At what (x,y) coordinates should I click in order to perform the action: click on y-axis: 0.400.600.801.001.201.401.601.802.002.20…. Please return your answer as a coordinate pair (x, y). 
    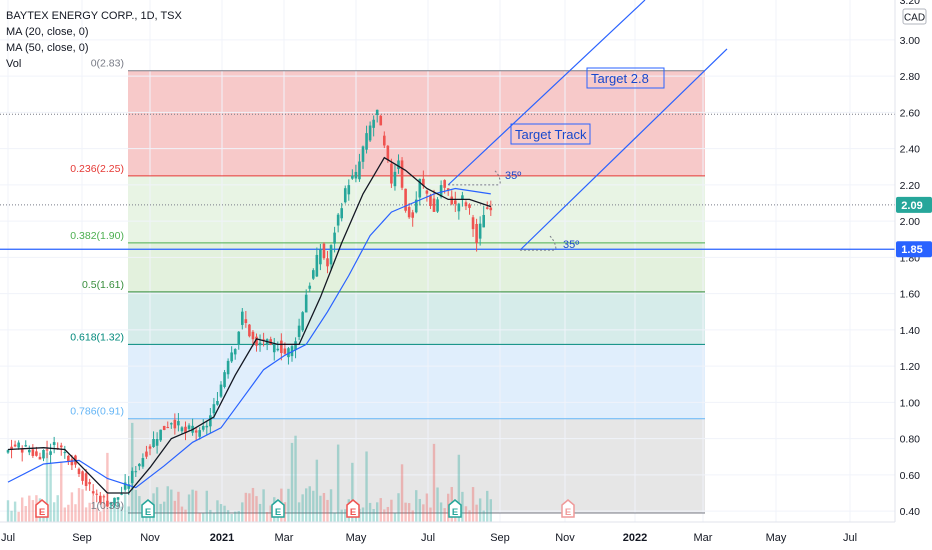
    Looking at the image, I should click on (913, 261).